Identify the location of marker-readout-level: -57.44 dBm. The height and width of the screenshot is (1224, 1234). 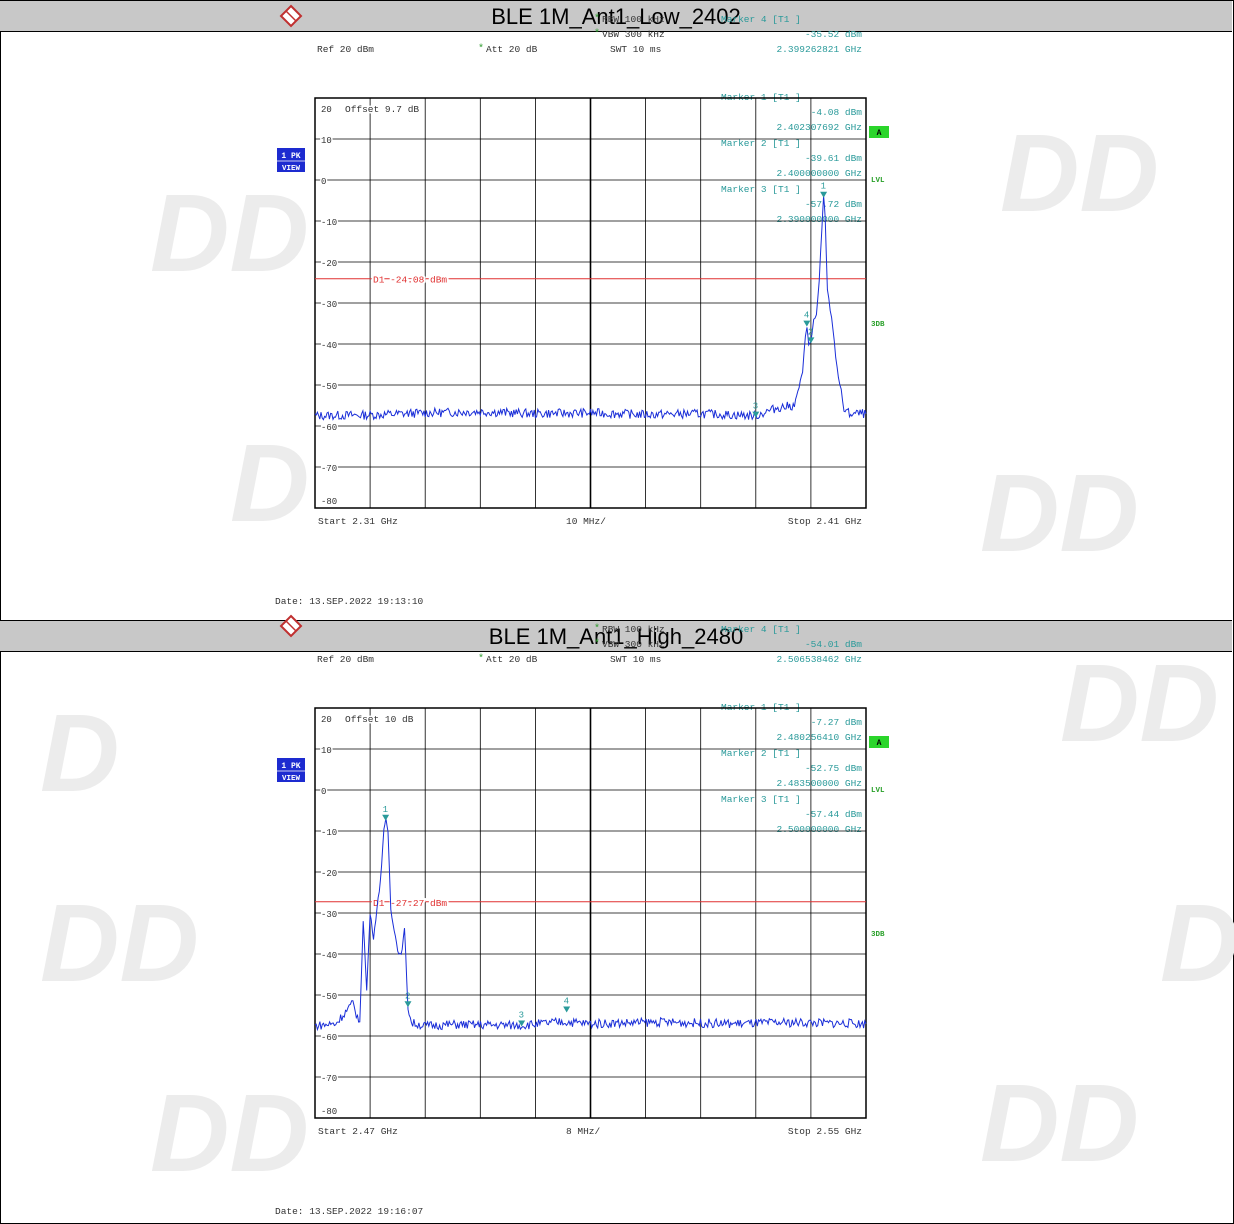
(833, 814).